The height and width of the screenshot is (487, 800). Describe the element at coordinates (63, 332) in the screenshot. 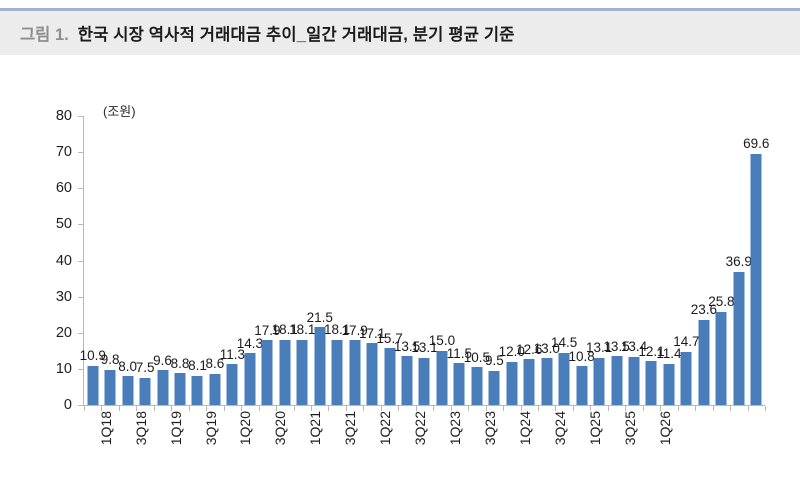

I see `y-axis-tick-label: 20` at that location.